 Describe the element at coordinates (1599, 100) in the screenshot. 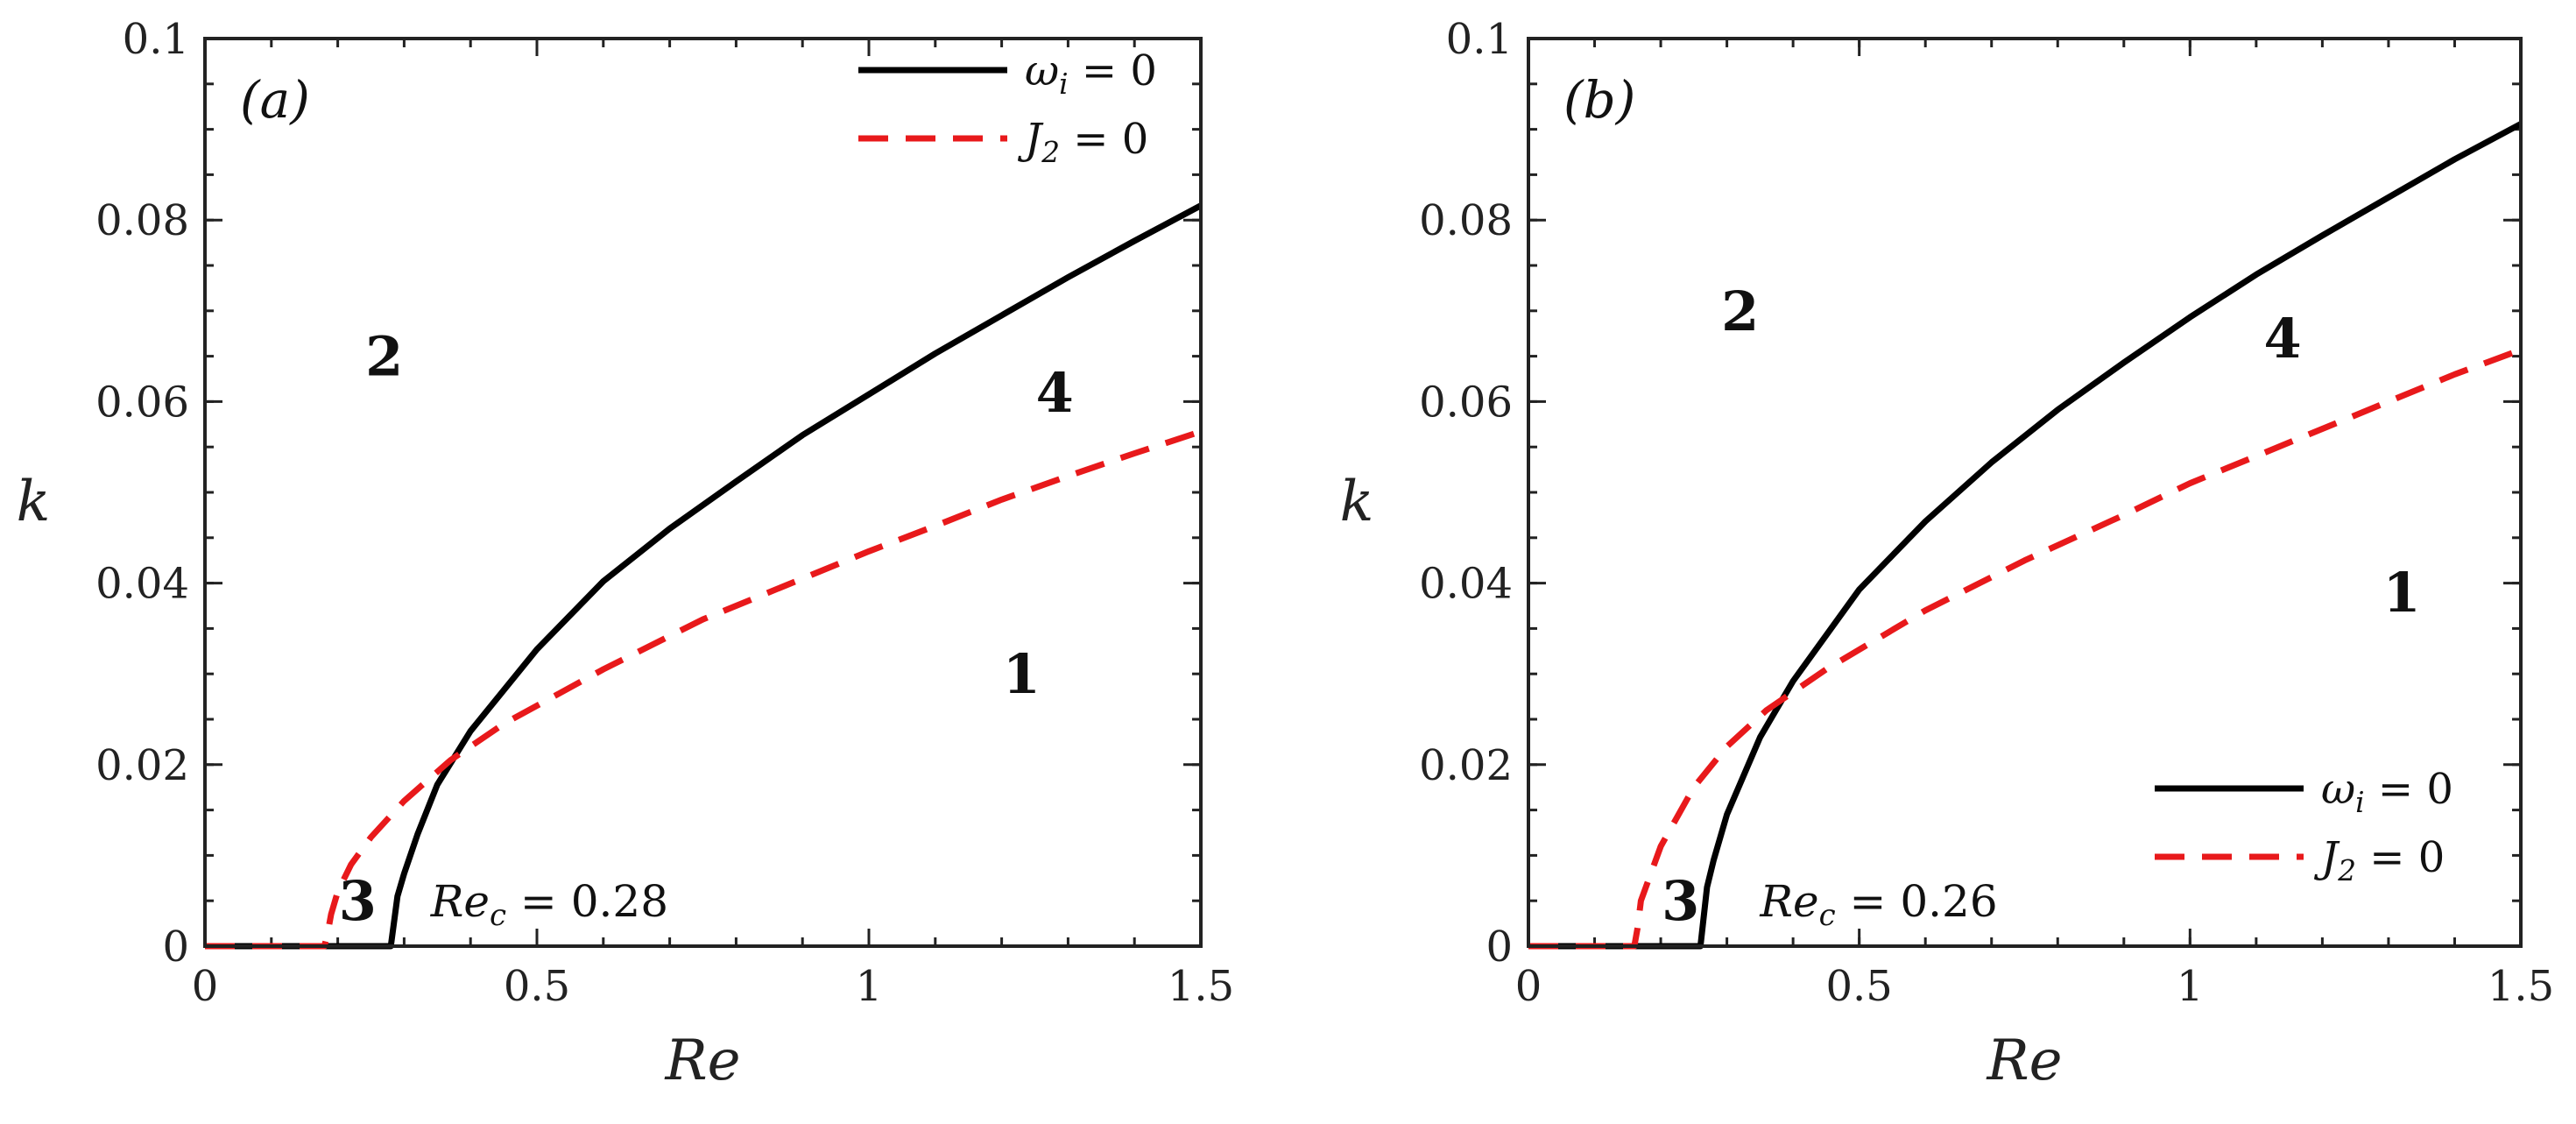

I see `panel-tag: (b)` at that location.